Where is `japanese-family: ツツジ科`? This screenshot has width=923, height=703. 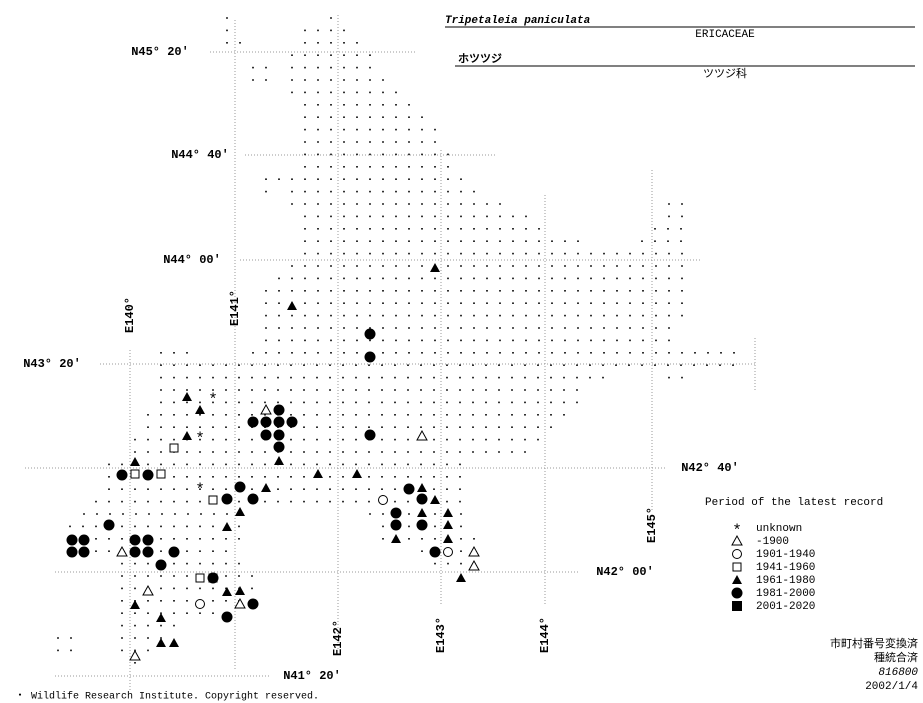 japanese-family: ツツジ科 is located at coordinates (725, 73).